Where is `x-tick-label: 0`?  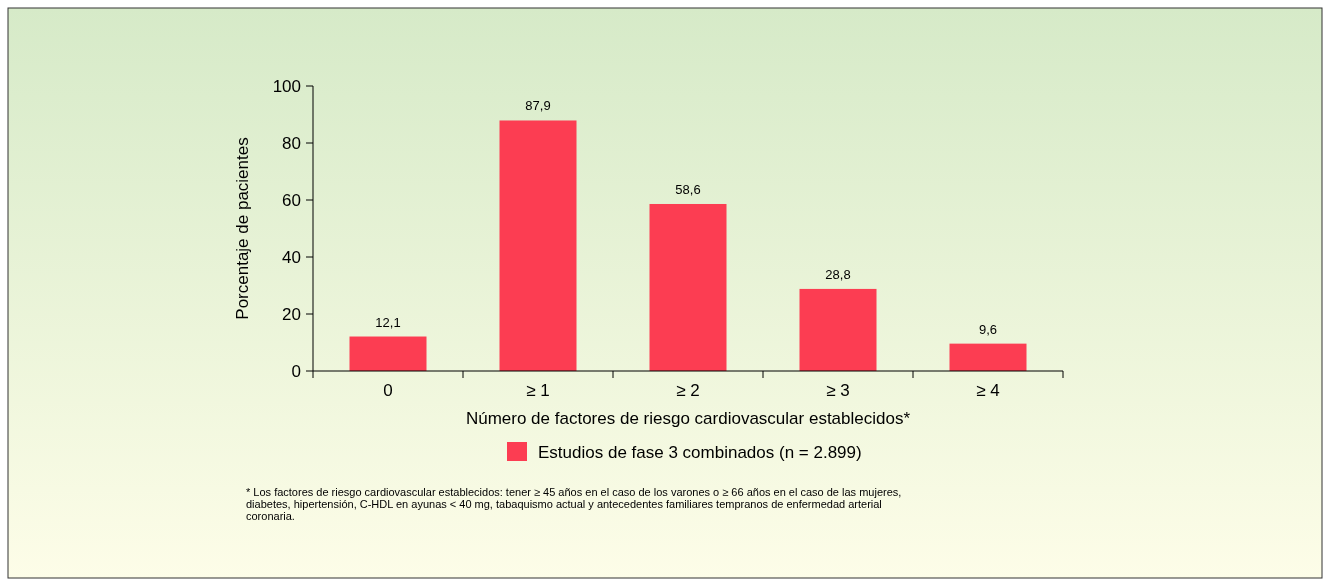 x-tick-label: 0 is located at coordinates (388, 390).